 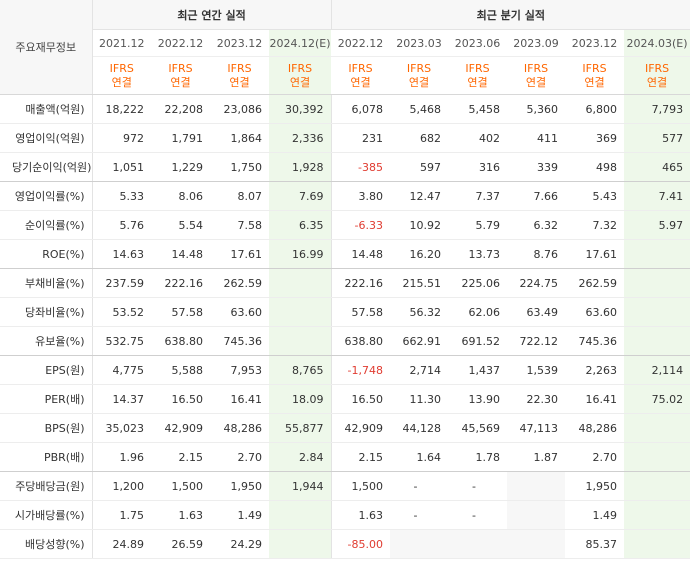 What do you see at coordinates (536, 167) in the screenshot?
I see `value-cell: 339` at bounding box center [536, 167].